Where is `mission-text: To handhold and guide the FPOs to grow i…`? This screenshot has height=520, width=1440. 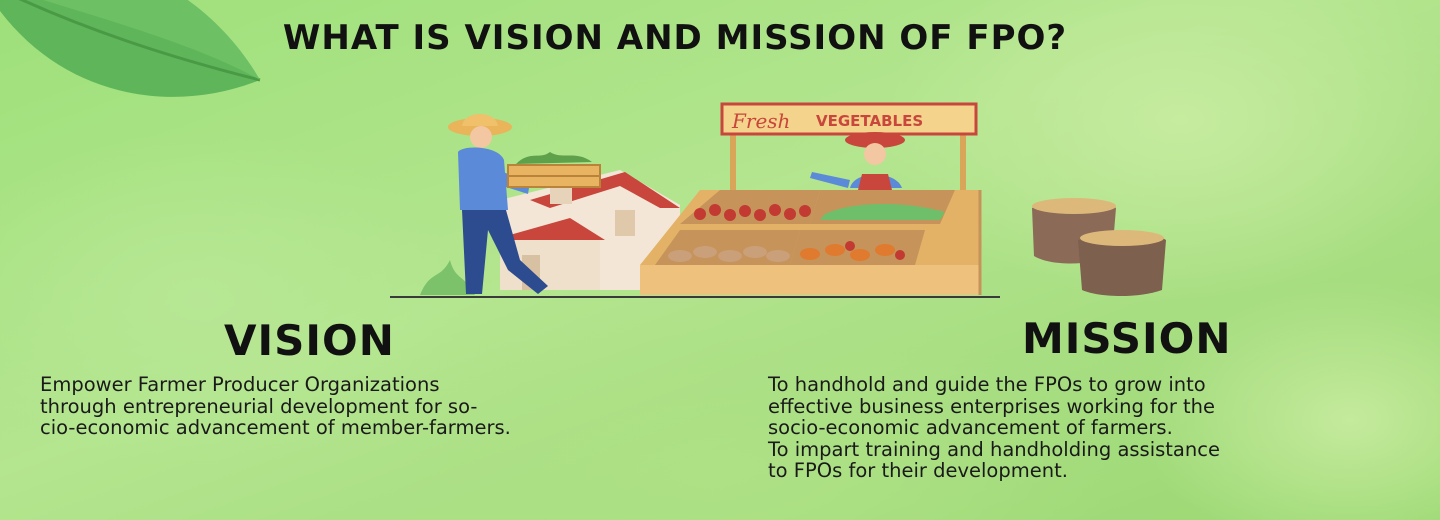
mission-text: To handhold and guide the FPOs to grow i… is located at coordinates (1098, 428).